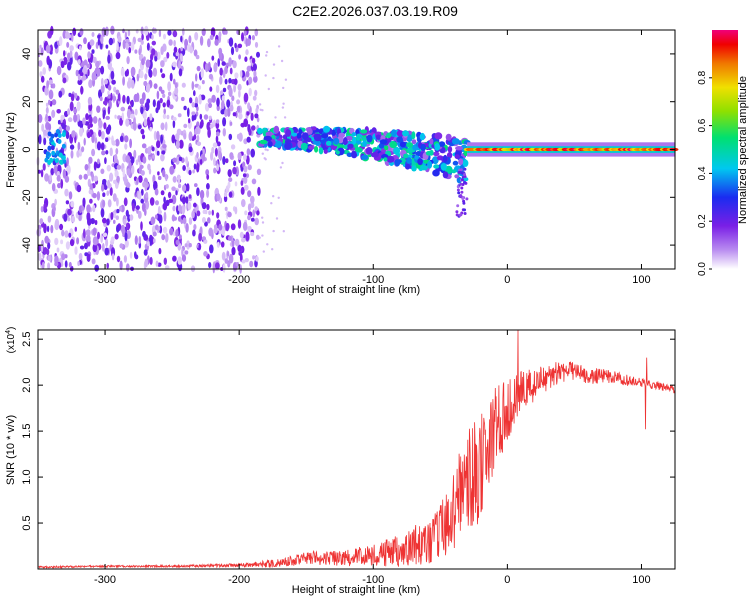  I want to click on x-tick-label: 0, so click(507, 580).